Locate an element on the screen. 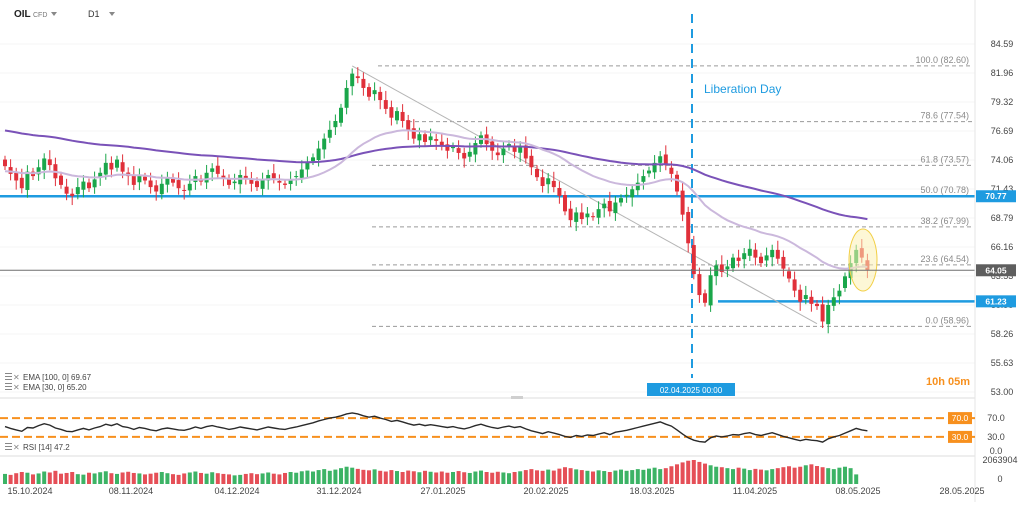 This screenshot has height=507, width=1024. time-tick-label: 27.01.2025 is located at coordinates (442, 491).